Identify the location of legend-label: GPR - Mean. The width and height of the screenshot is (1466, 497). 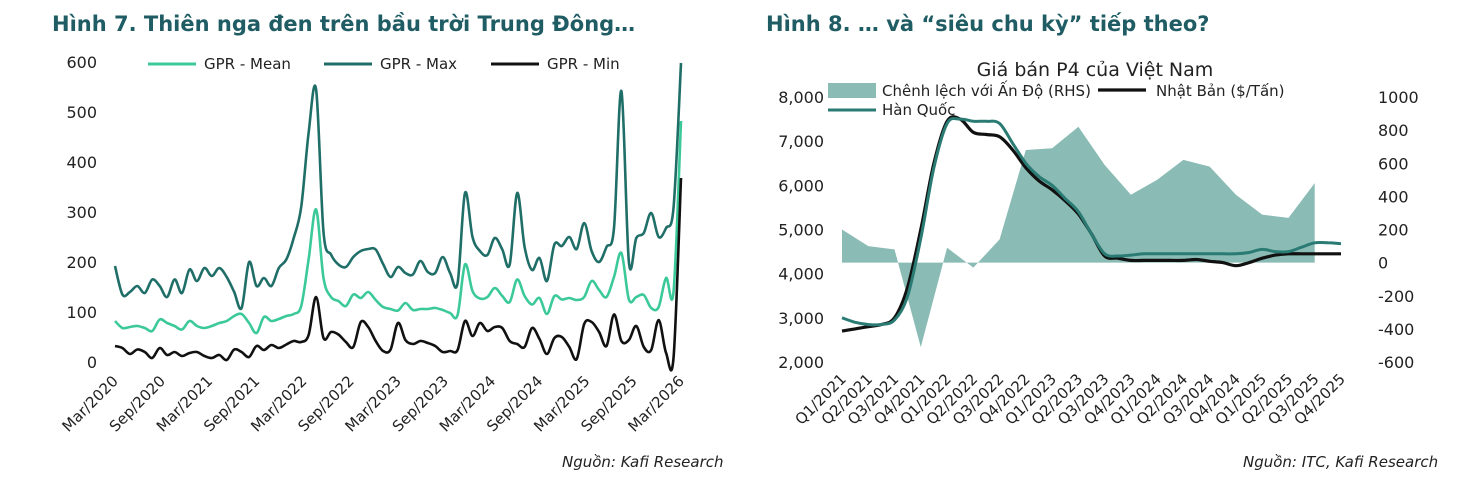
(247, 64).